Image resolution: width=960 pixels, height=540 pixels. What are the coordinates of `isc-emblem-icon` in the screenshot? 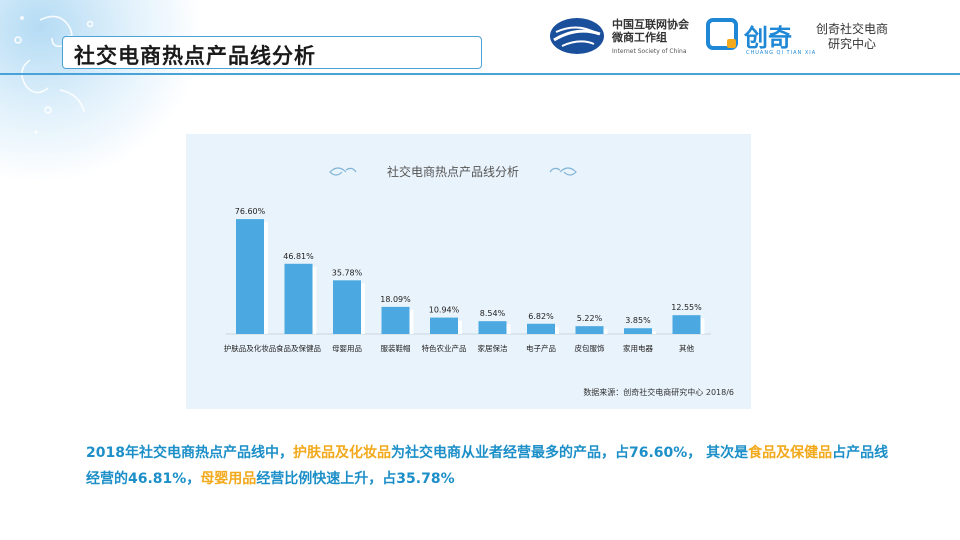 It's located at (577, 36).